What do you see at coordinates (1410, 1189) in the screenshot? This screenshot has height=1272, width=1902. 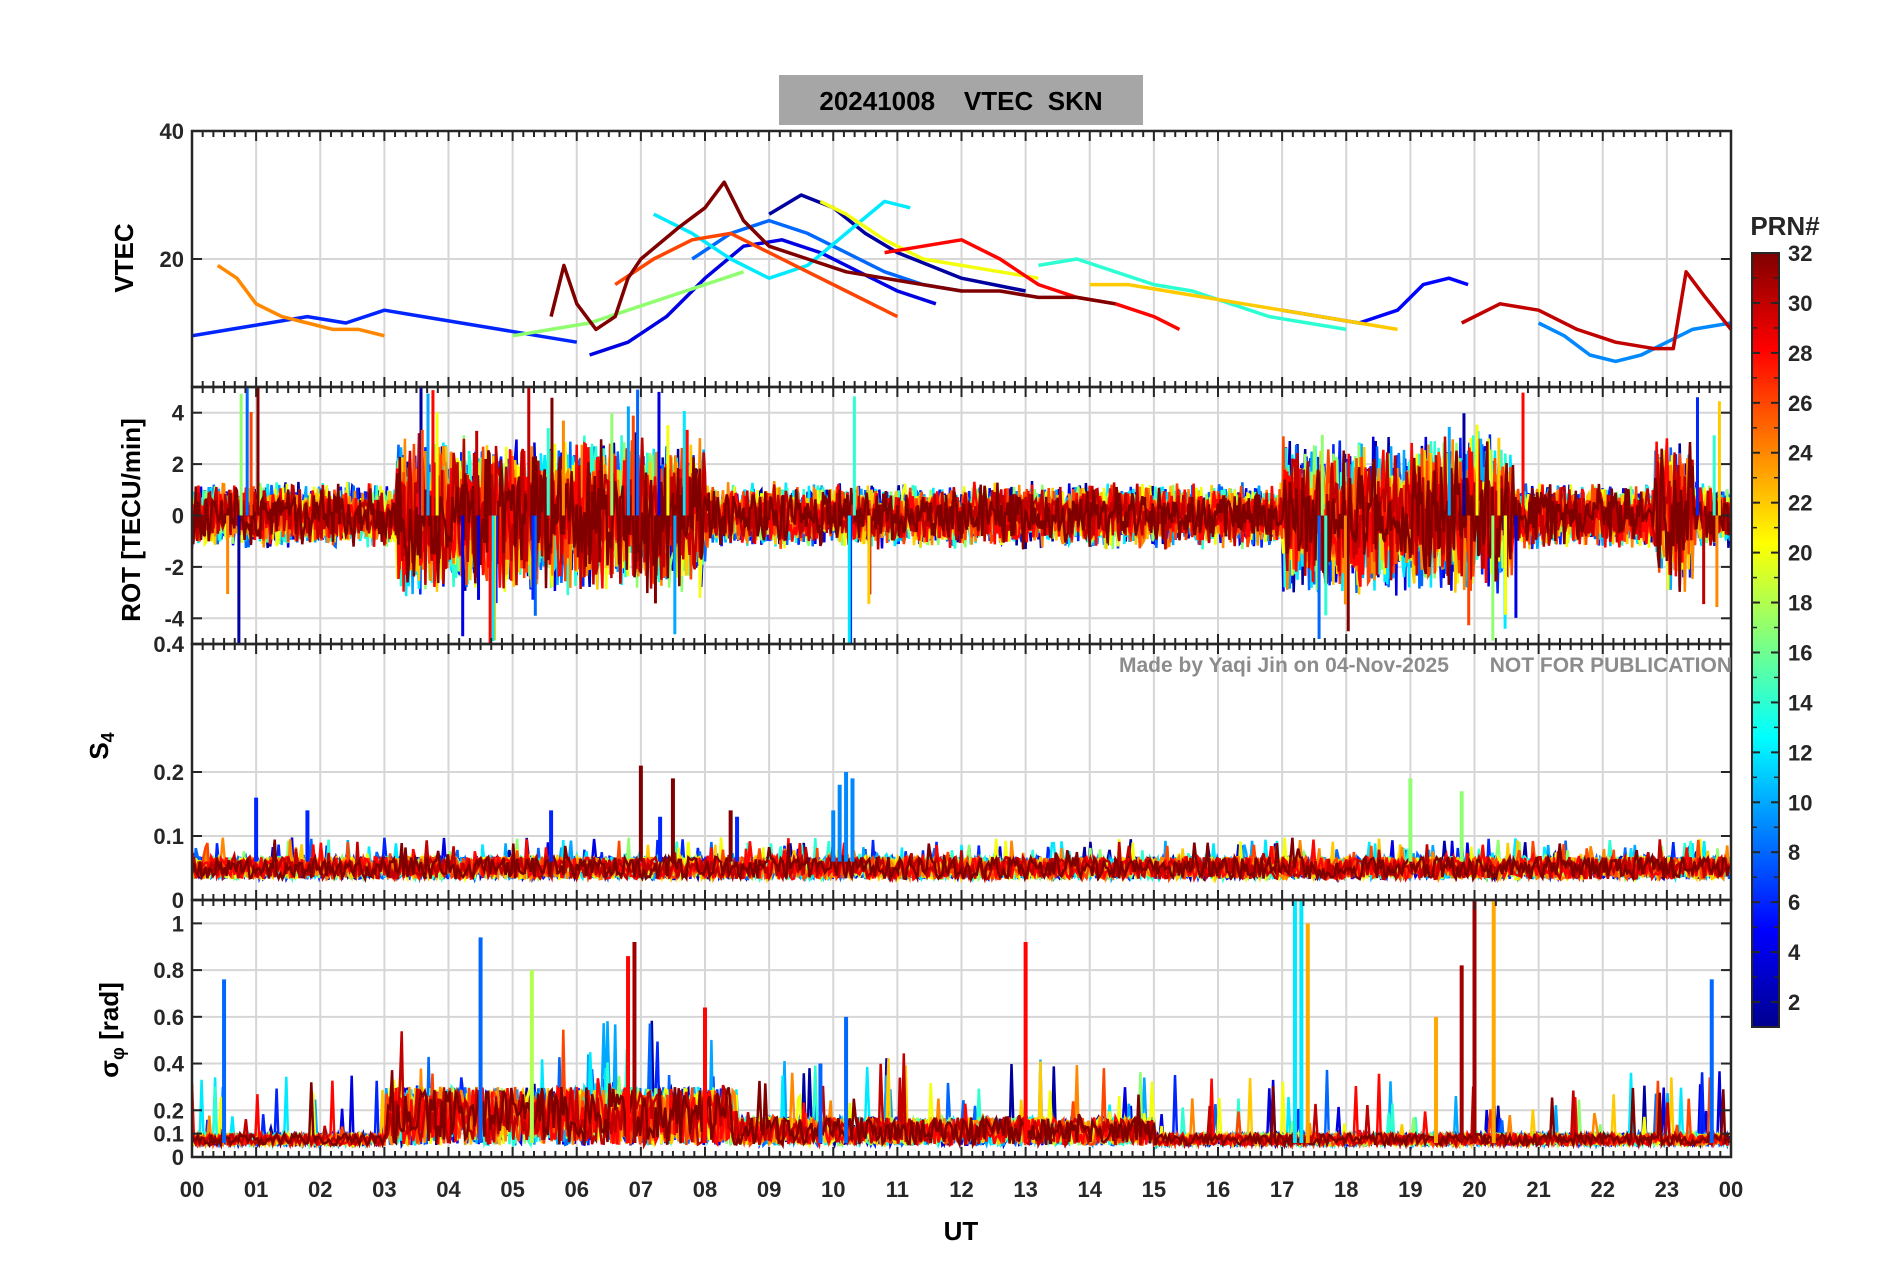 I see `x-tick-label: 19` at bounding box center [1410, 1189].